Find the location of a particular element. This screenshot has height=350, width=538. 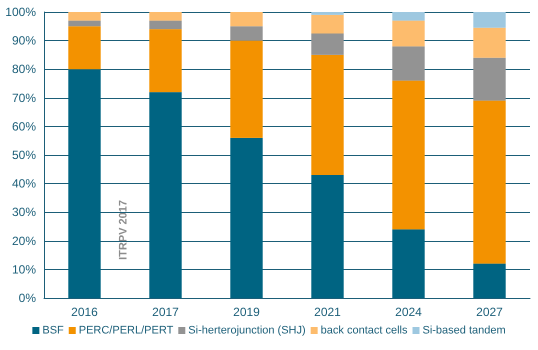

legend-label: back contact cells is located at coordinates (364, 330).